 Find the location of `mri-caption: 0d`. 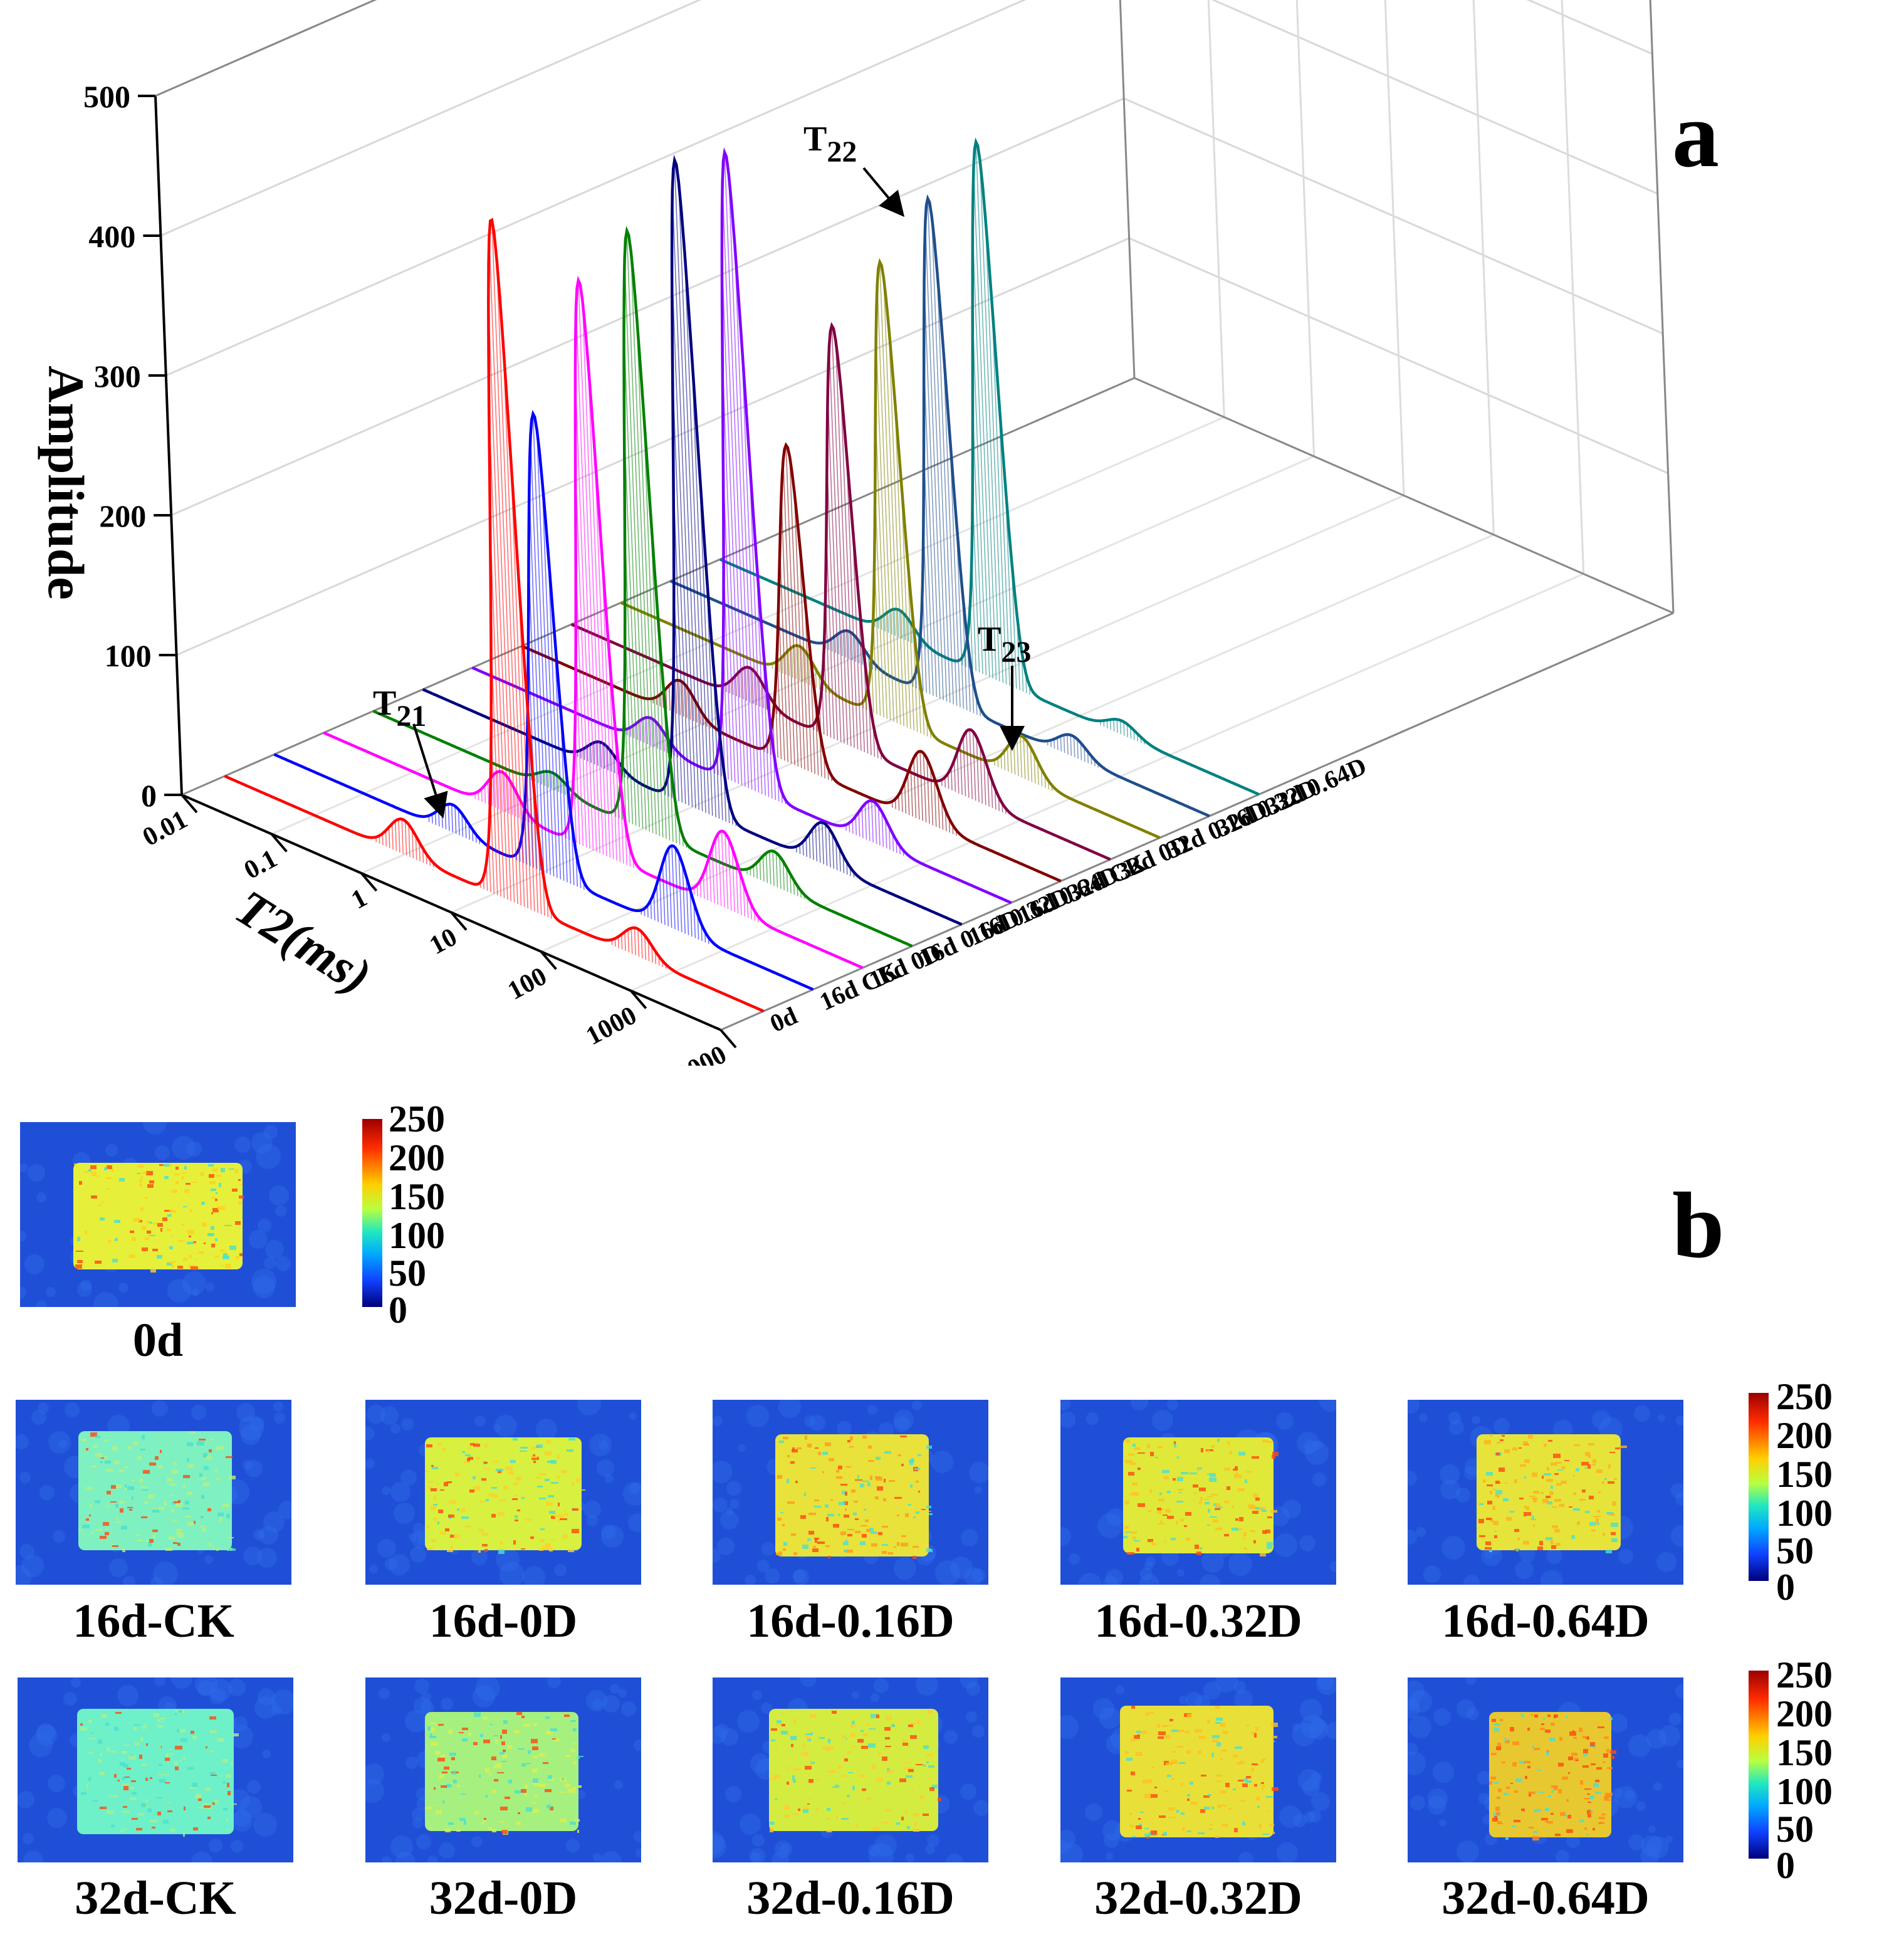

mri-caption: 0d is located at coordinates (158, 1340).